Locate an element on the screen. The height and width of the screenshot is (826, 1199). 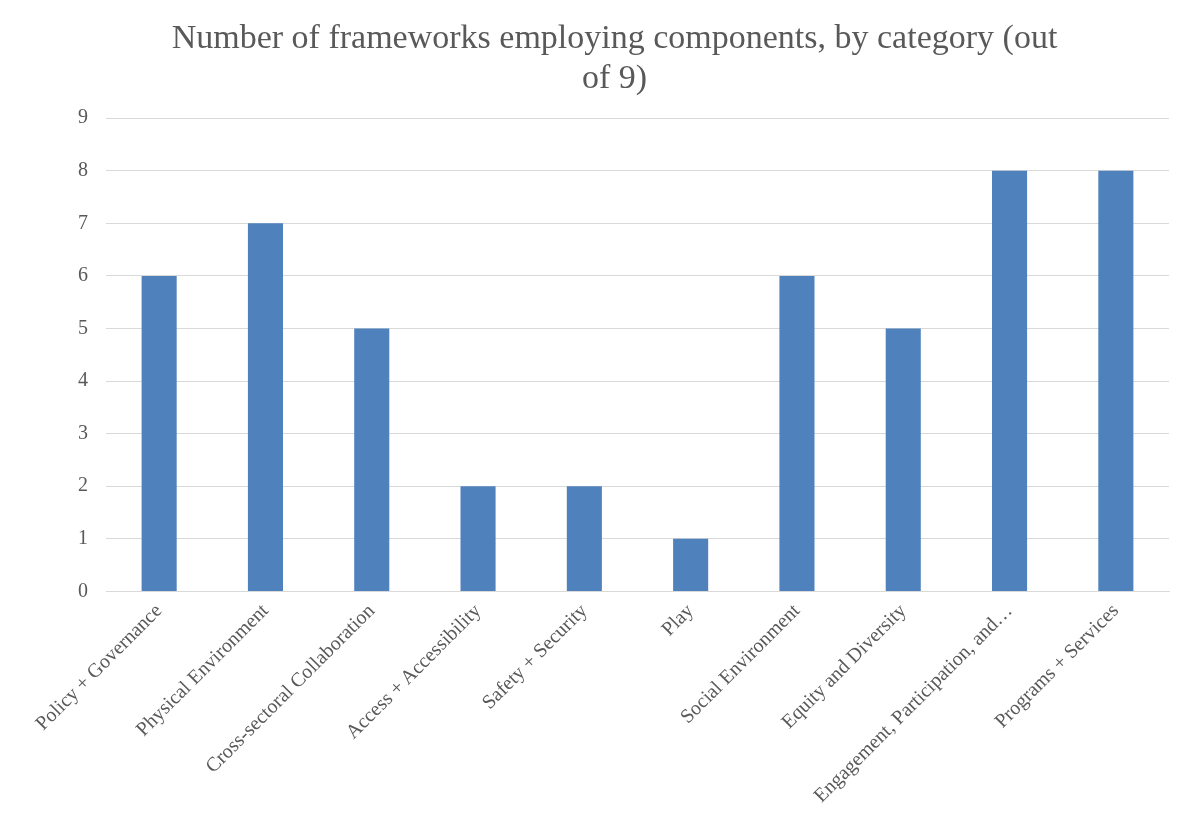
y-tick-label: 8 is located at coordinates (83, 169).